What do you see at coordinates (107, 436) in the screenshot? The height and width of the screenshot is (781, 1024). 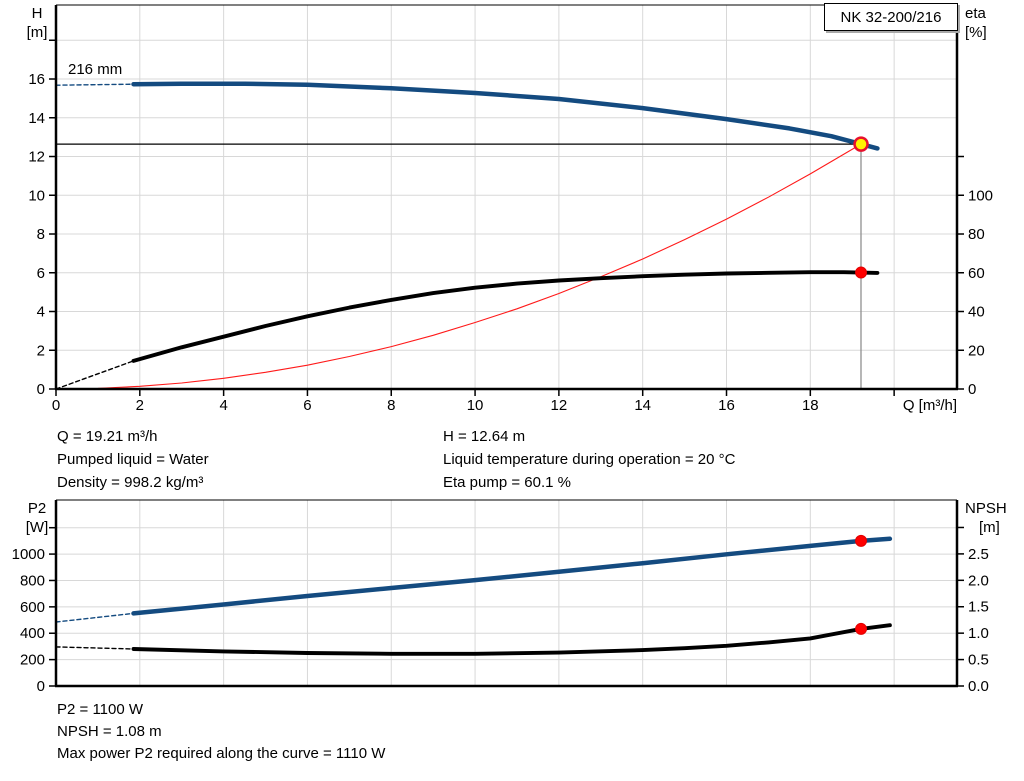 I see `info-flow: Q = 19.21 m³/h` at bounding box center [107, 436].